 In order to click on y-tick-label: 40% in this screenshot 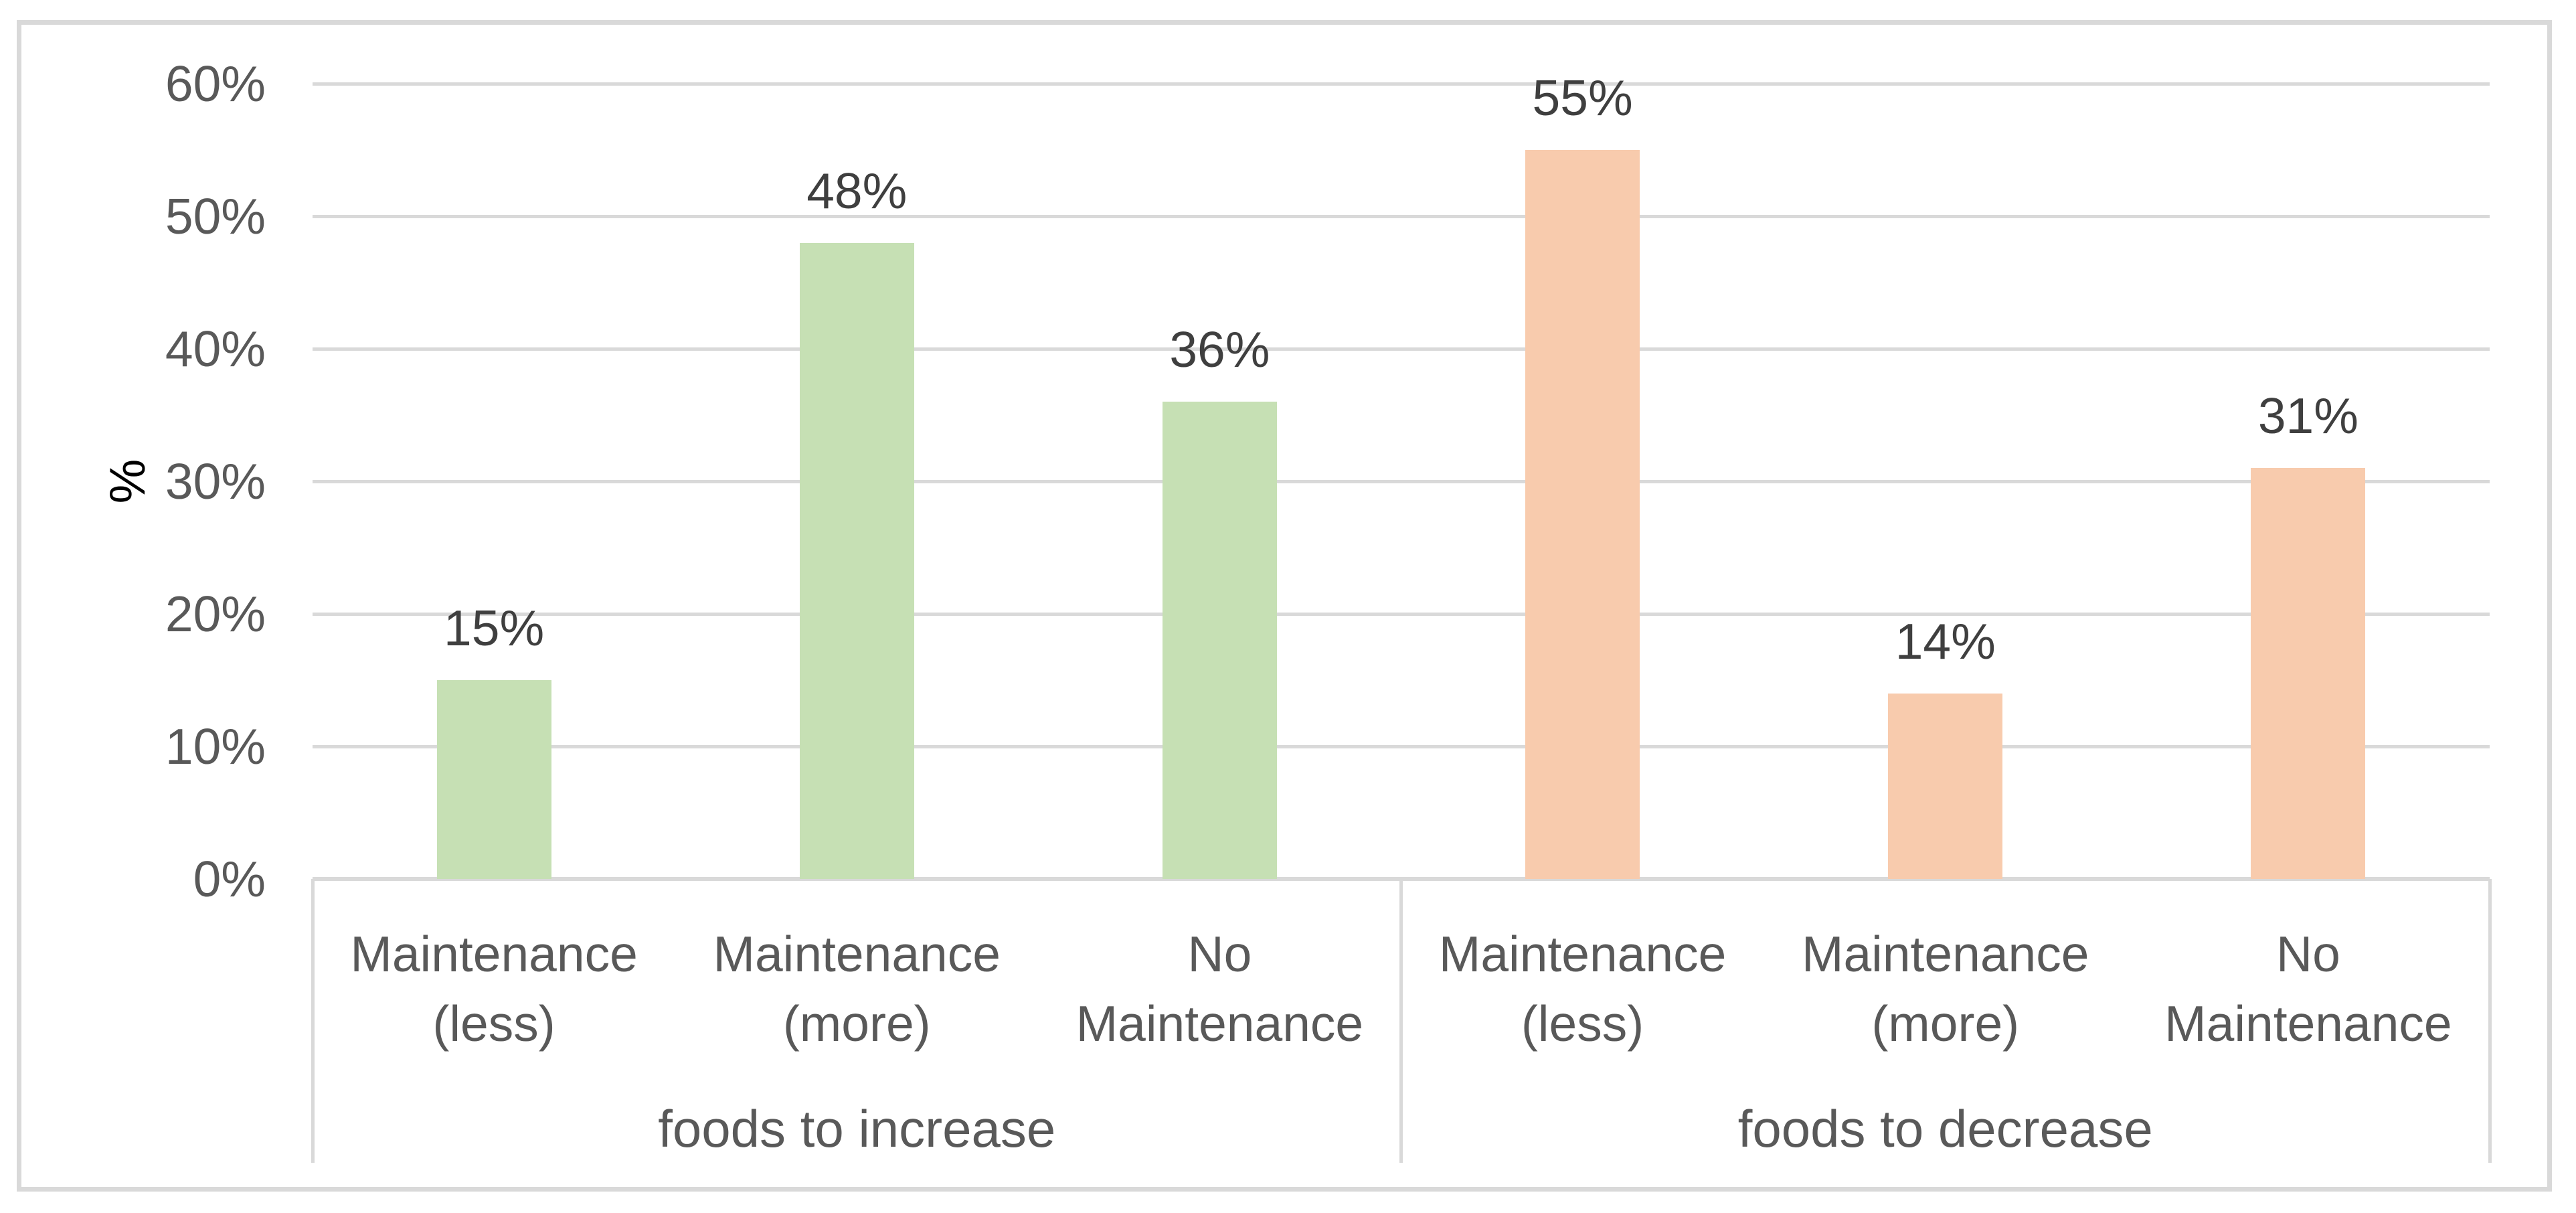, I will do `click(215, 349)`.